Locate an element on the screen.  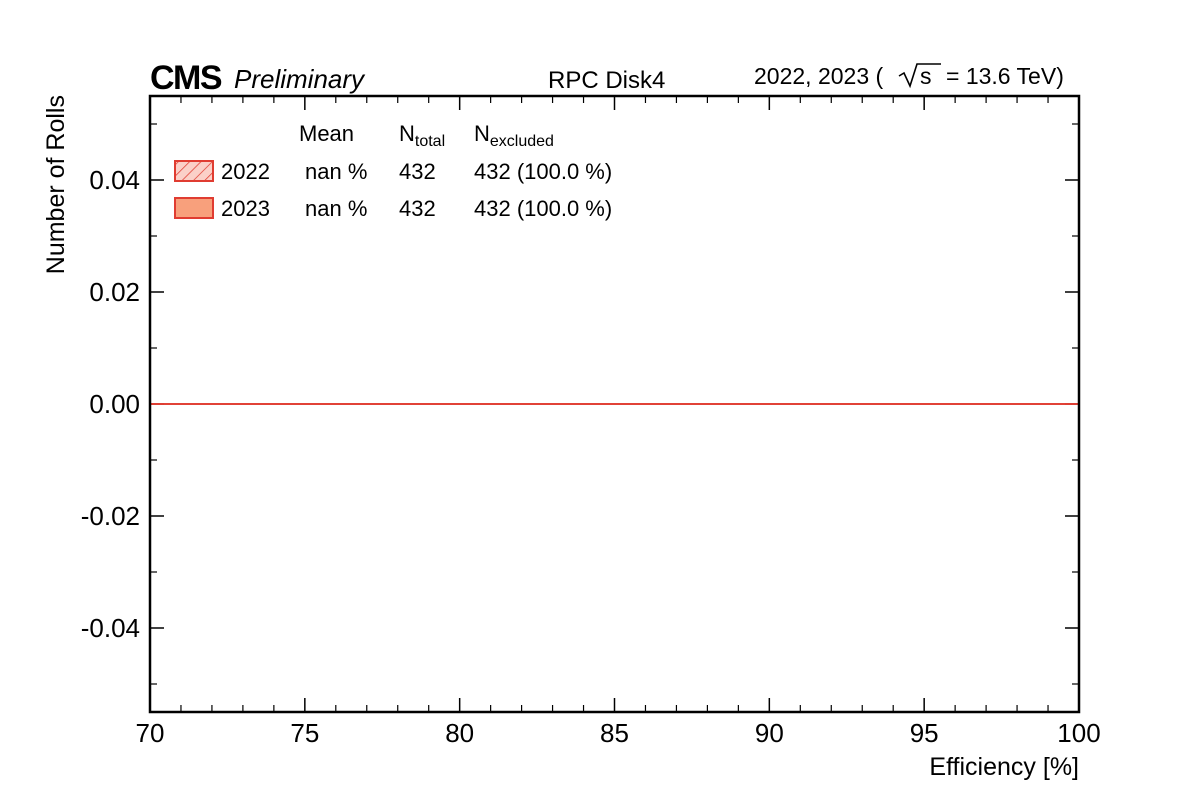
y-tick-label: -0.04 is located at coordinates (110, 628).